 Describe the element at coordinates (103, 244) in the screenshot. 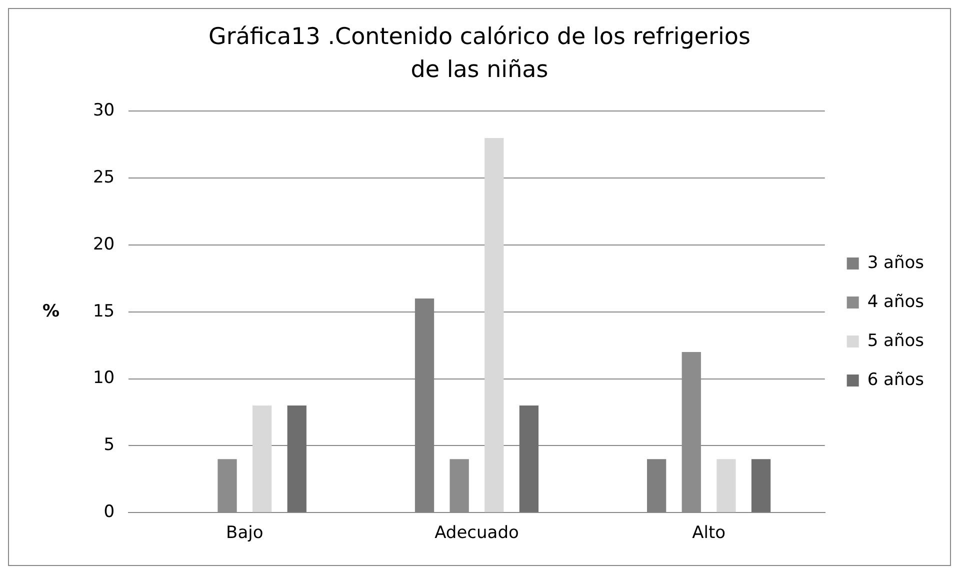

I see `y-tick-label: 20` at that location.